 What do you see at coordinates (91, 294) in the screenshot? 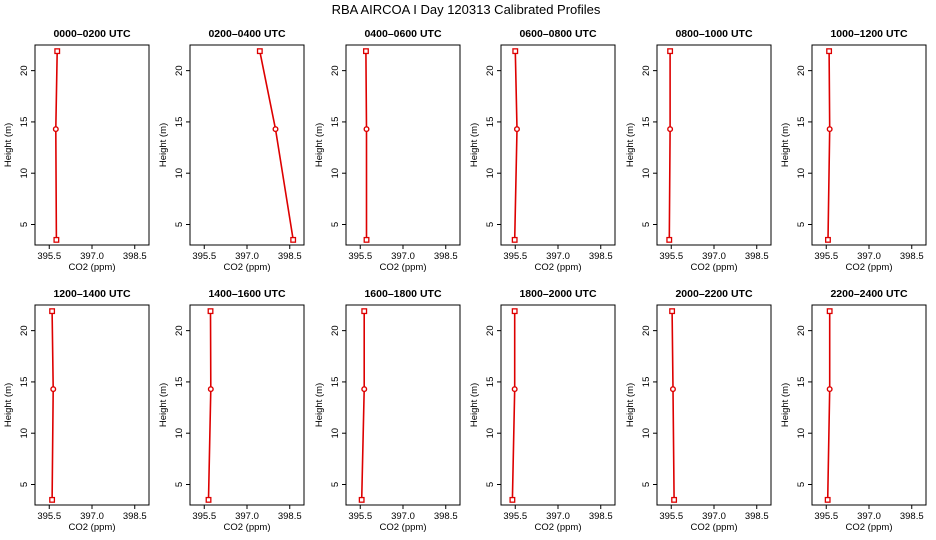
I see `panel-title: 1200–1400 UTC` at bounding box center [91, 294].